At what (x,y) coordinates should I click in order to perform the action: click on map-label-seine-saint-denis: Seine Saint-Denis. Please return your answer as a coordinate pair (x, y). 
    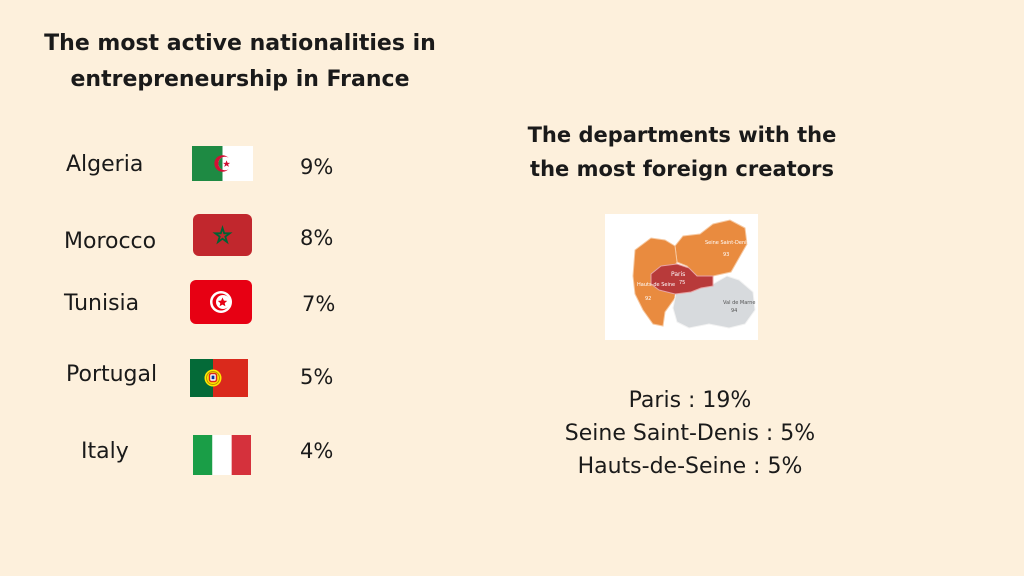
    Looking at the image, I should click on (727, 243).